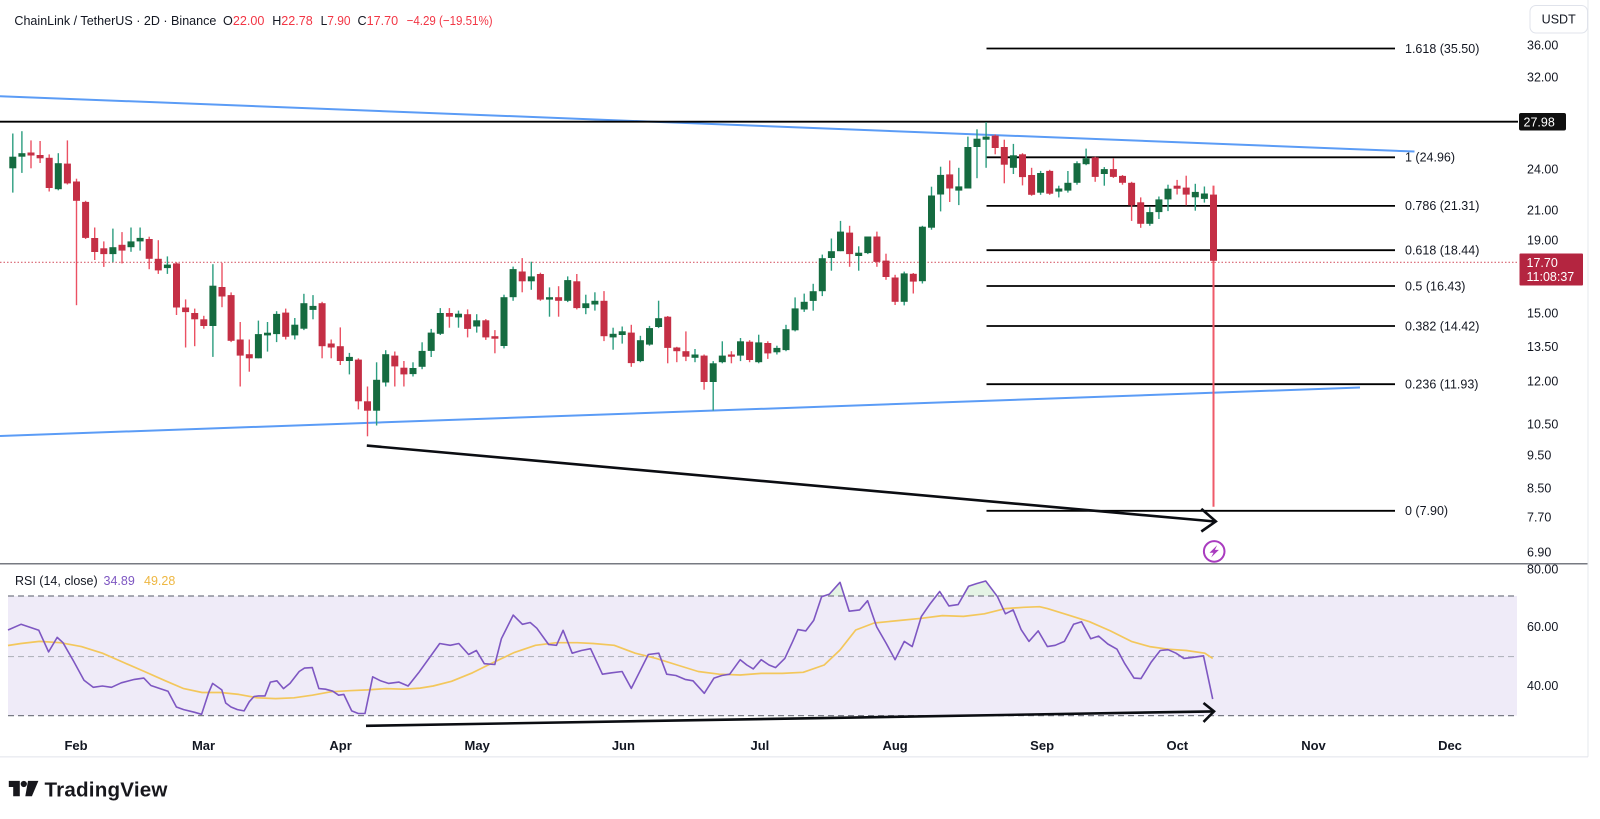 This screenshot has width=1600, height=819. What do you see at coordinates (478, 745) in the screenshot?
I see `svg-text: May` at bounding box center [478, 745].